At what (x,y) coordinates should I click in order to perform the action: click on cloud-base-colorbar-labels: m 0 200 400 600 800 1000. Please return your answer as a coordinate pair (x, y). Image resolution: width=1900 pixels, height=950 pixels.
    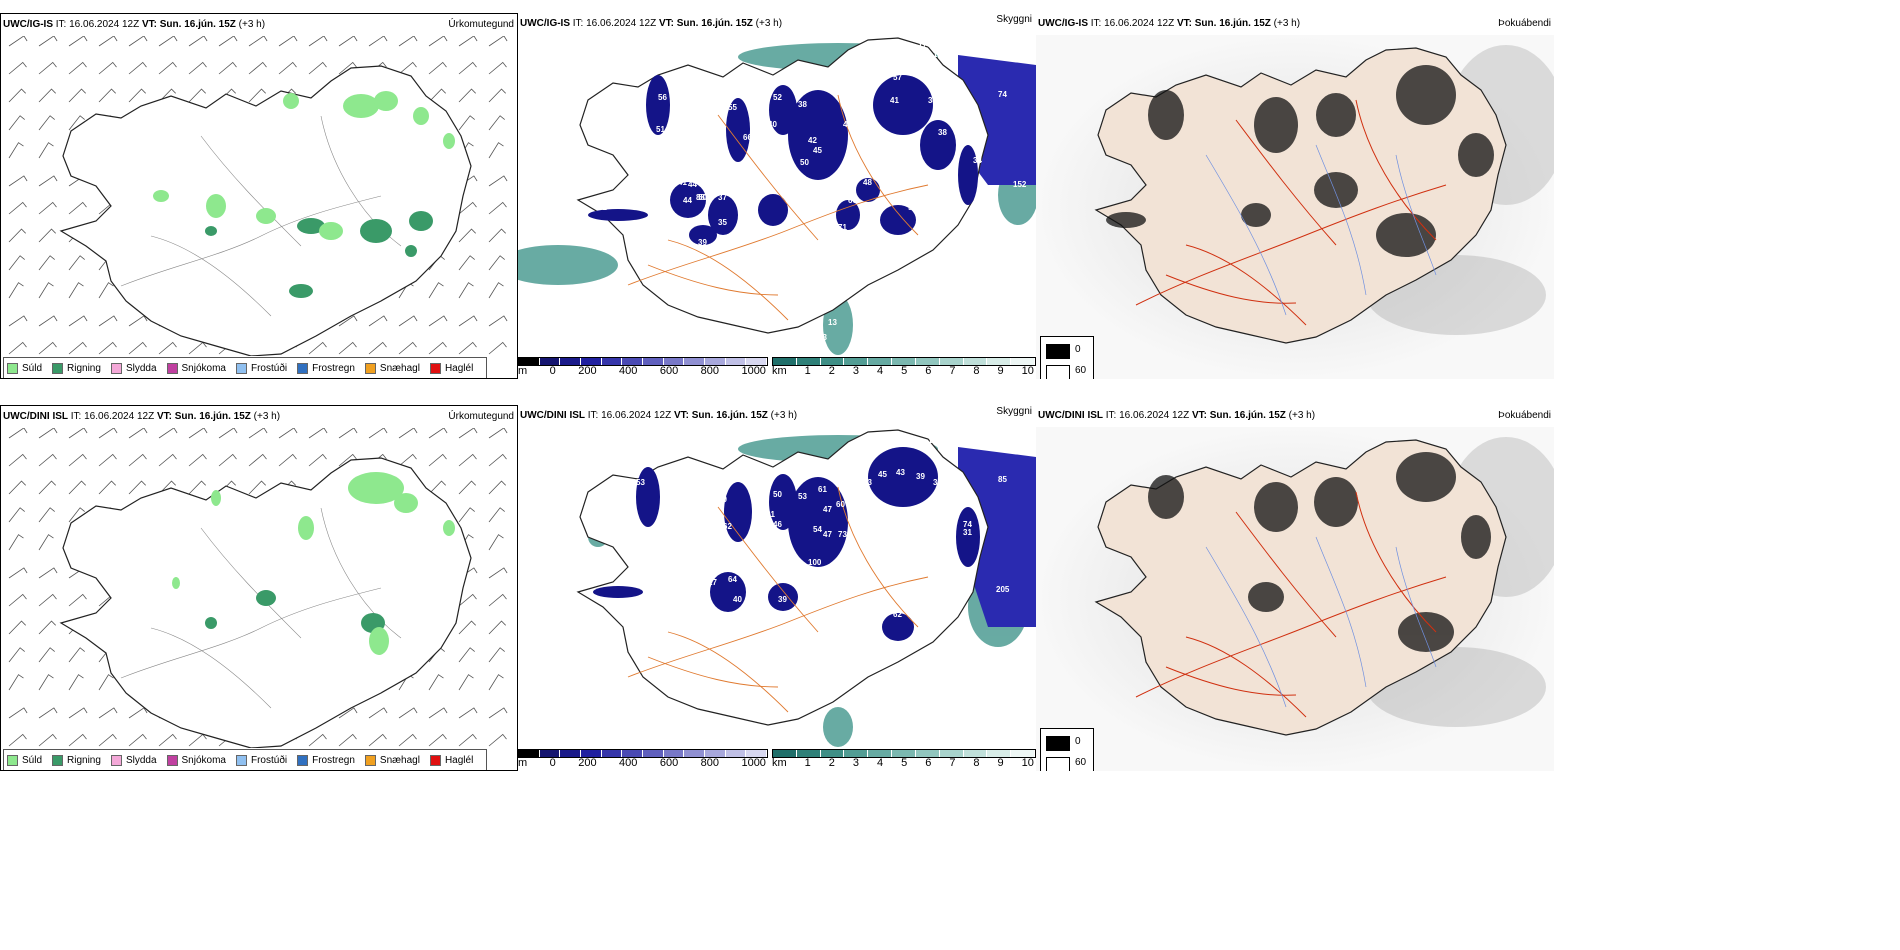
    Looking at the image, I should click on (642, 763).